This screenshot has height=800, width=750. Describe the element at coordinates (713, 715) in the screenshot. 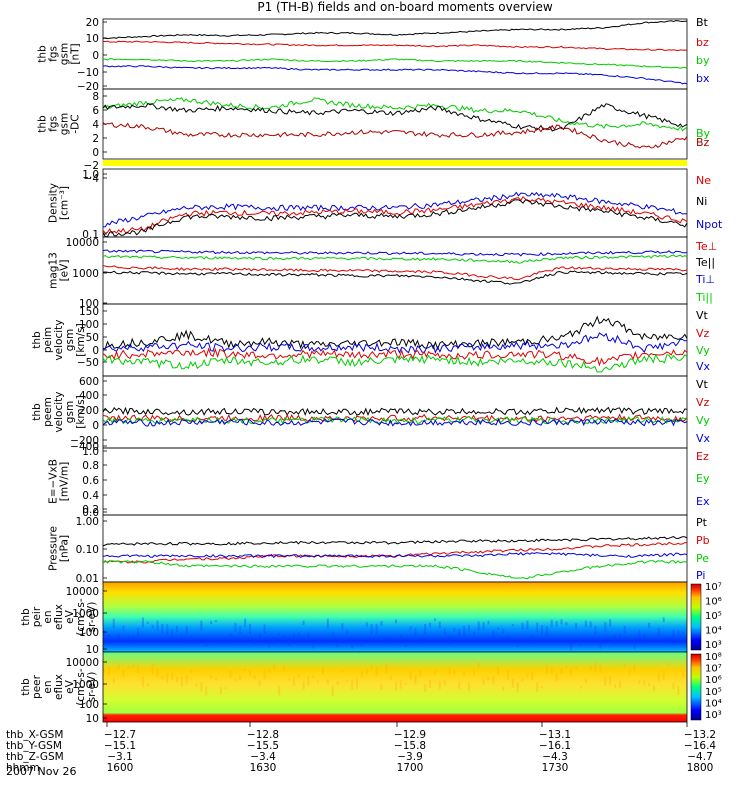

I see `colorbar-tick-label: 10³` at that location.